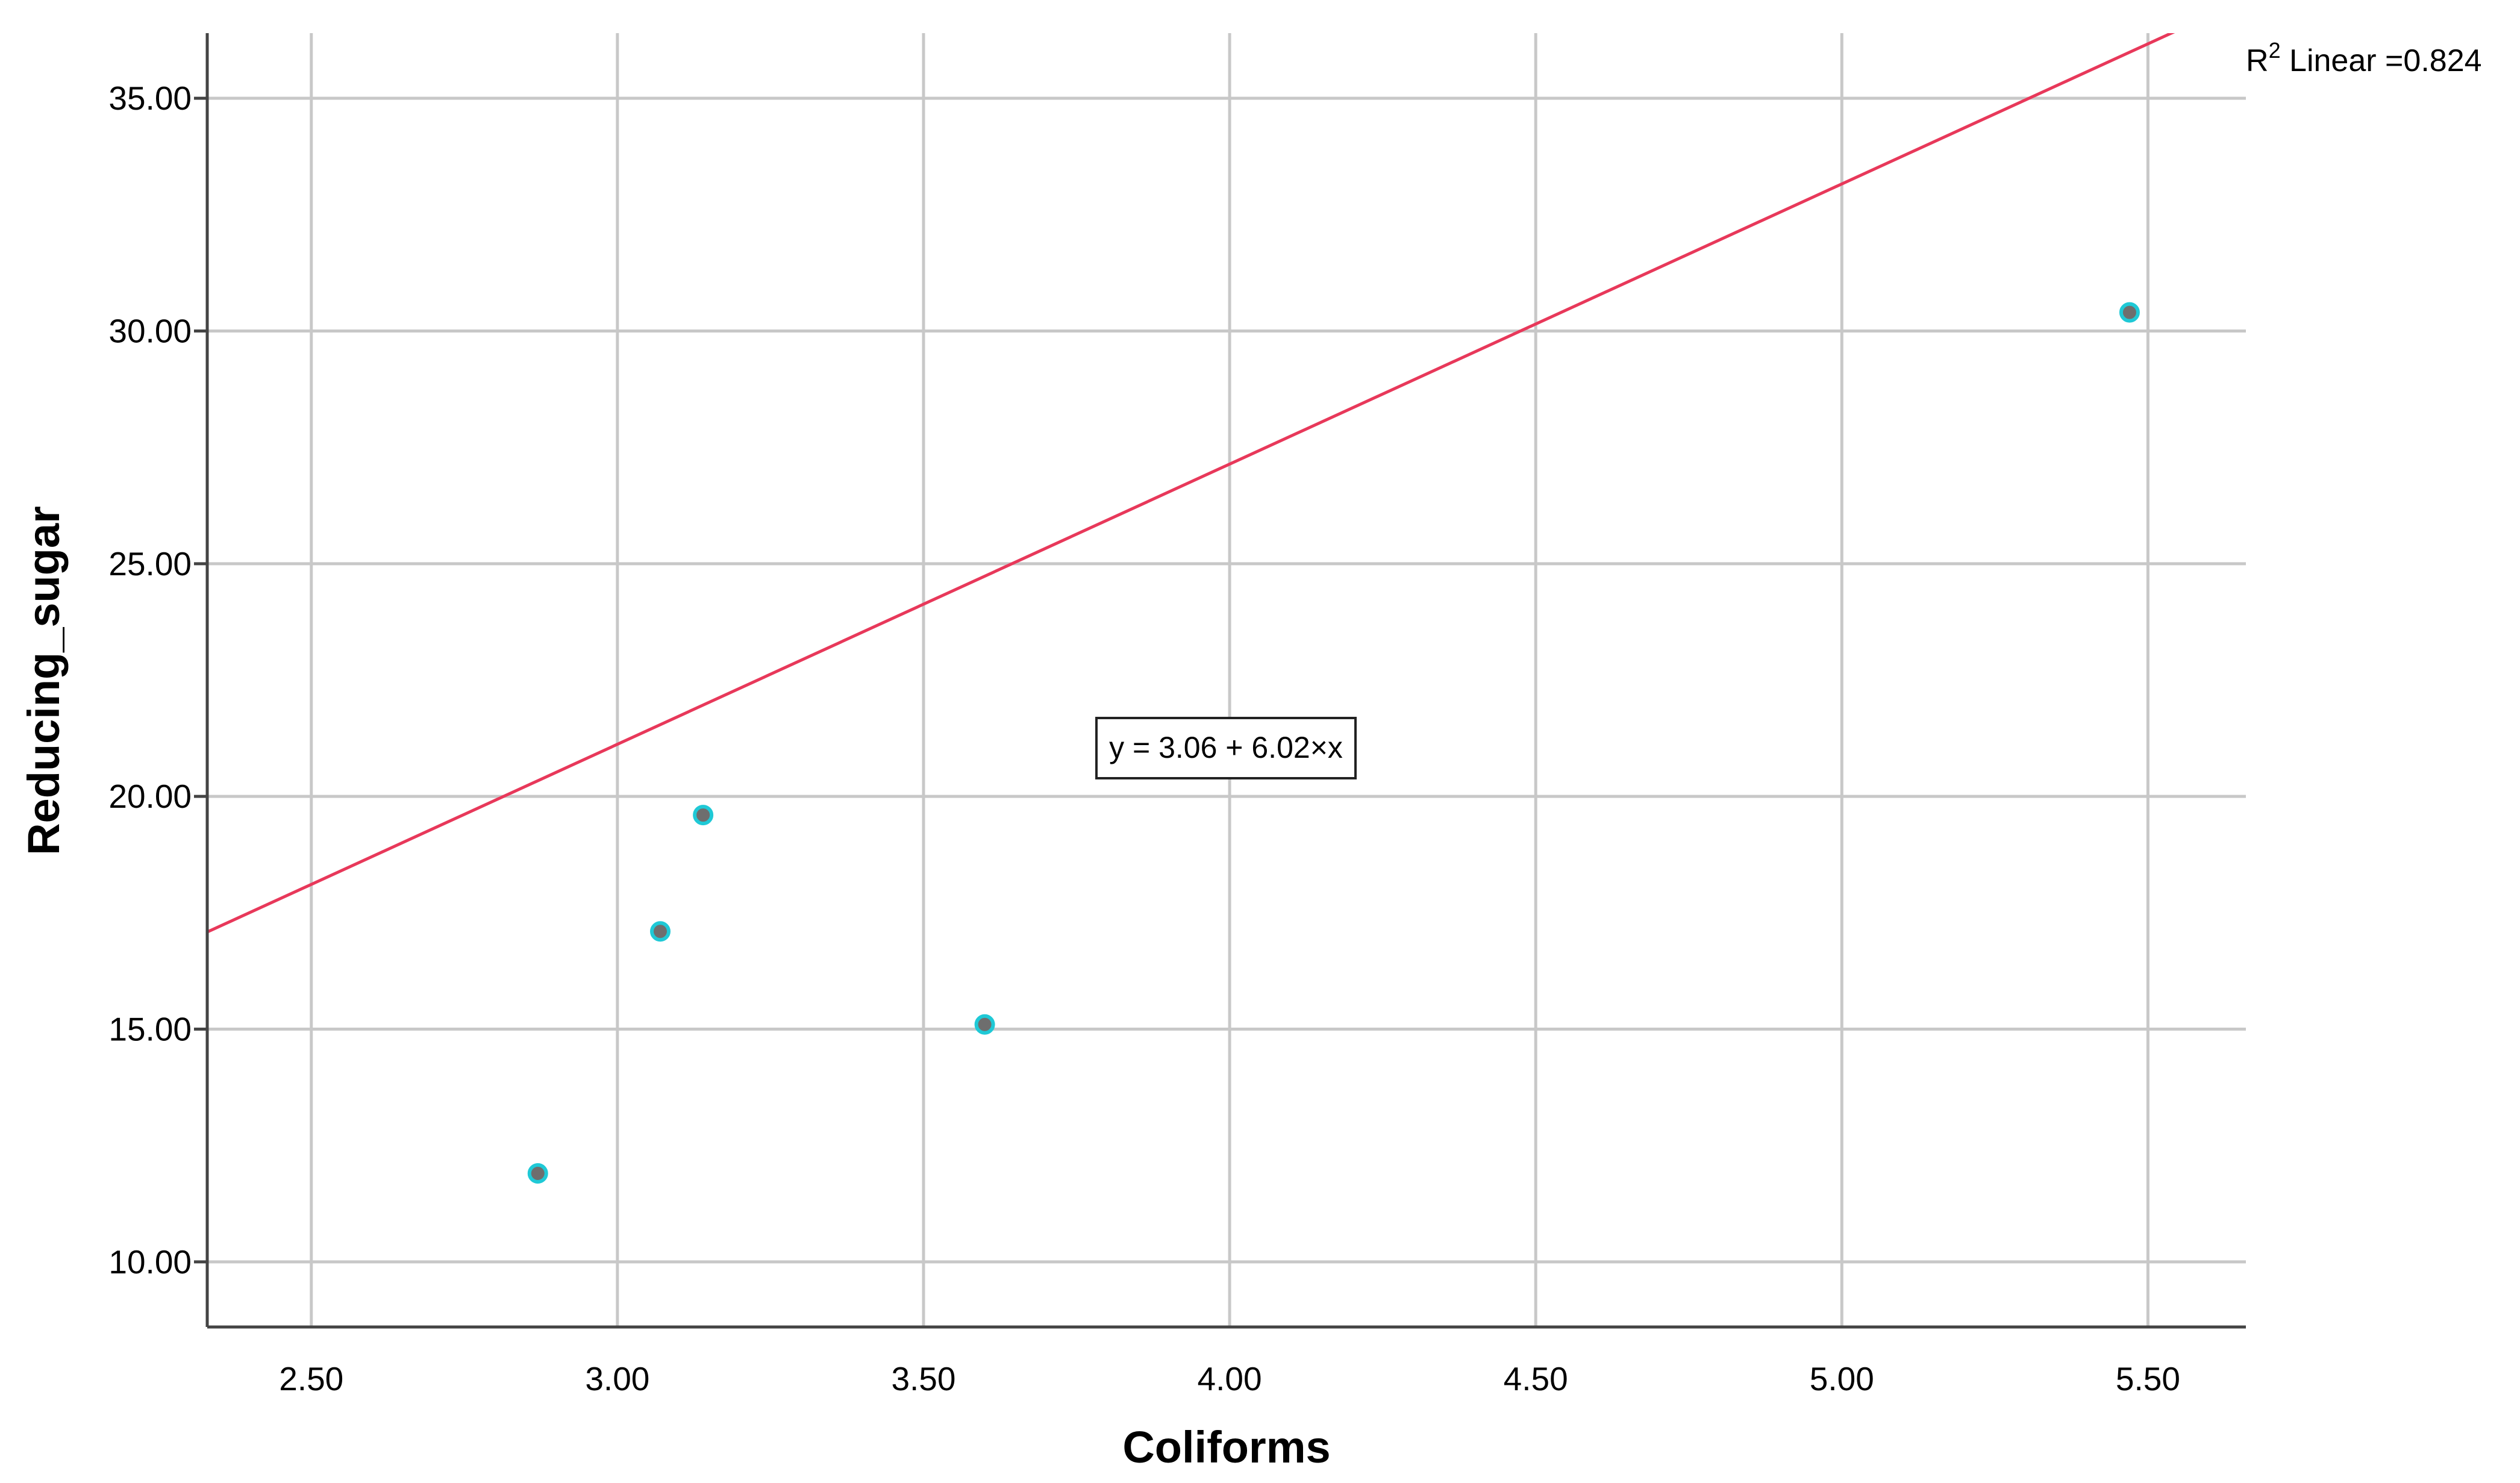  Describe the element at coordinates (150, 1262) in the screenshot. I see `y-tick-label: 10.00` at that location.